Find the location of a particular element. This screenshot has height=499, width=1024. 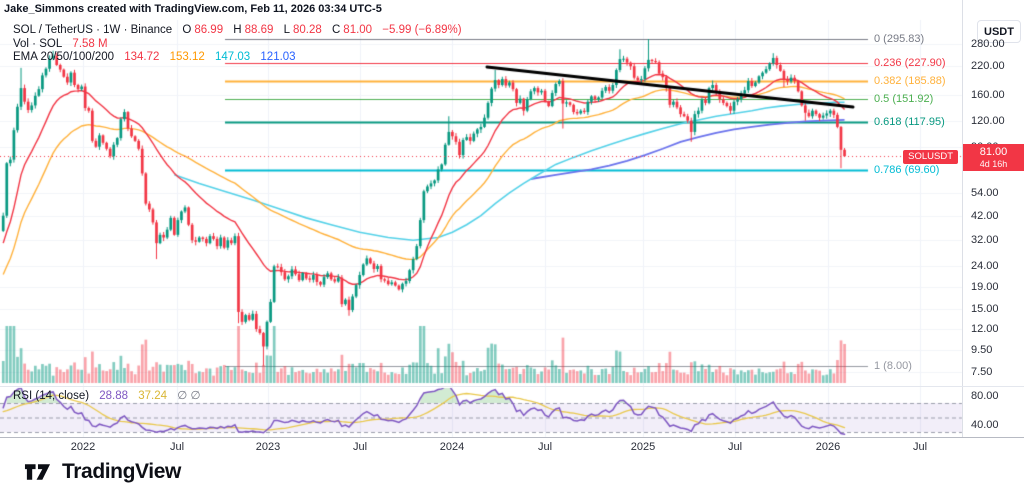

hidden-values-icon: ∅ ∅ is located at coordinates (189, 396).